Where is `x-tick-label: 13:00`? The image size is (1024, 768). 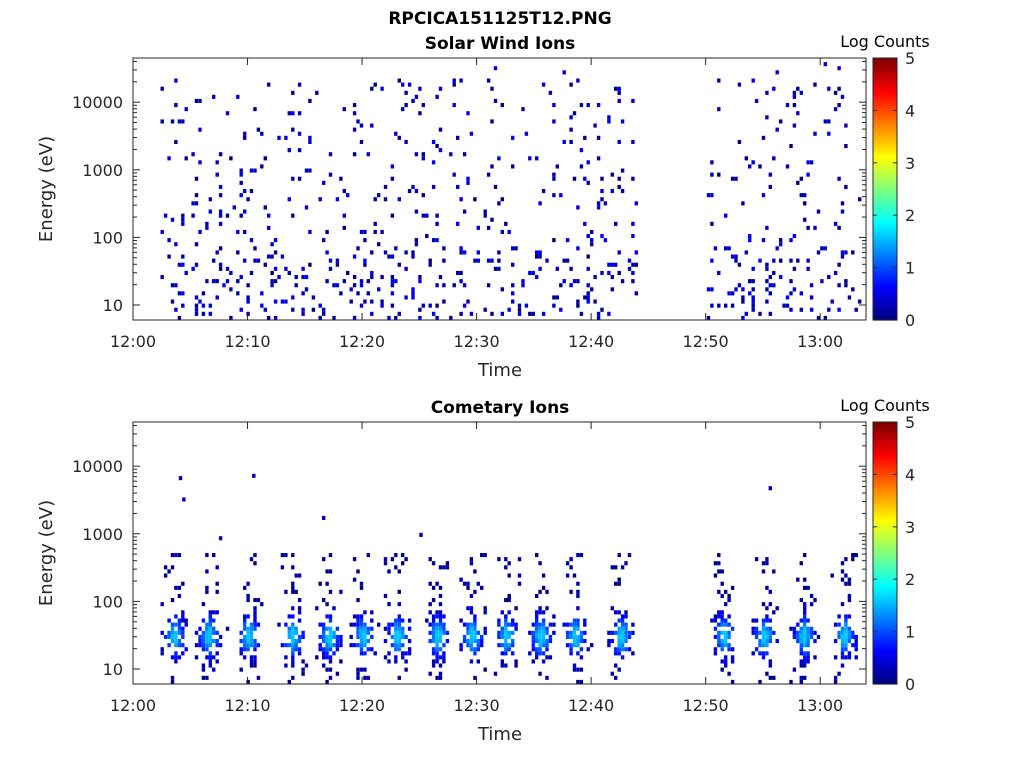
x-tick-label: 13:00 is located at coordinates (820, 705).